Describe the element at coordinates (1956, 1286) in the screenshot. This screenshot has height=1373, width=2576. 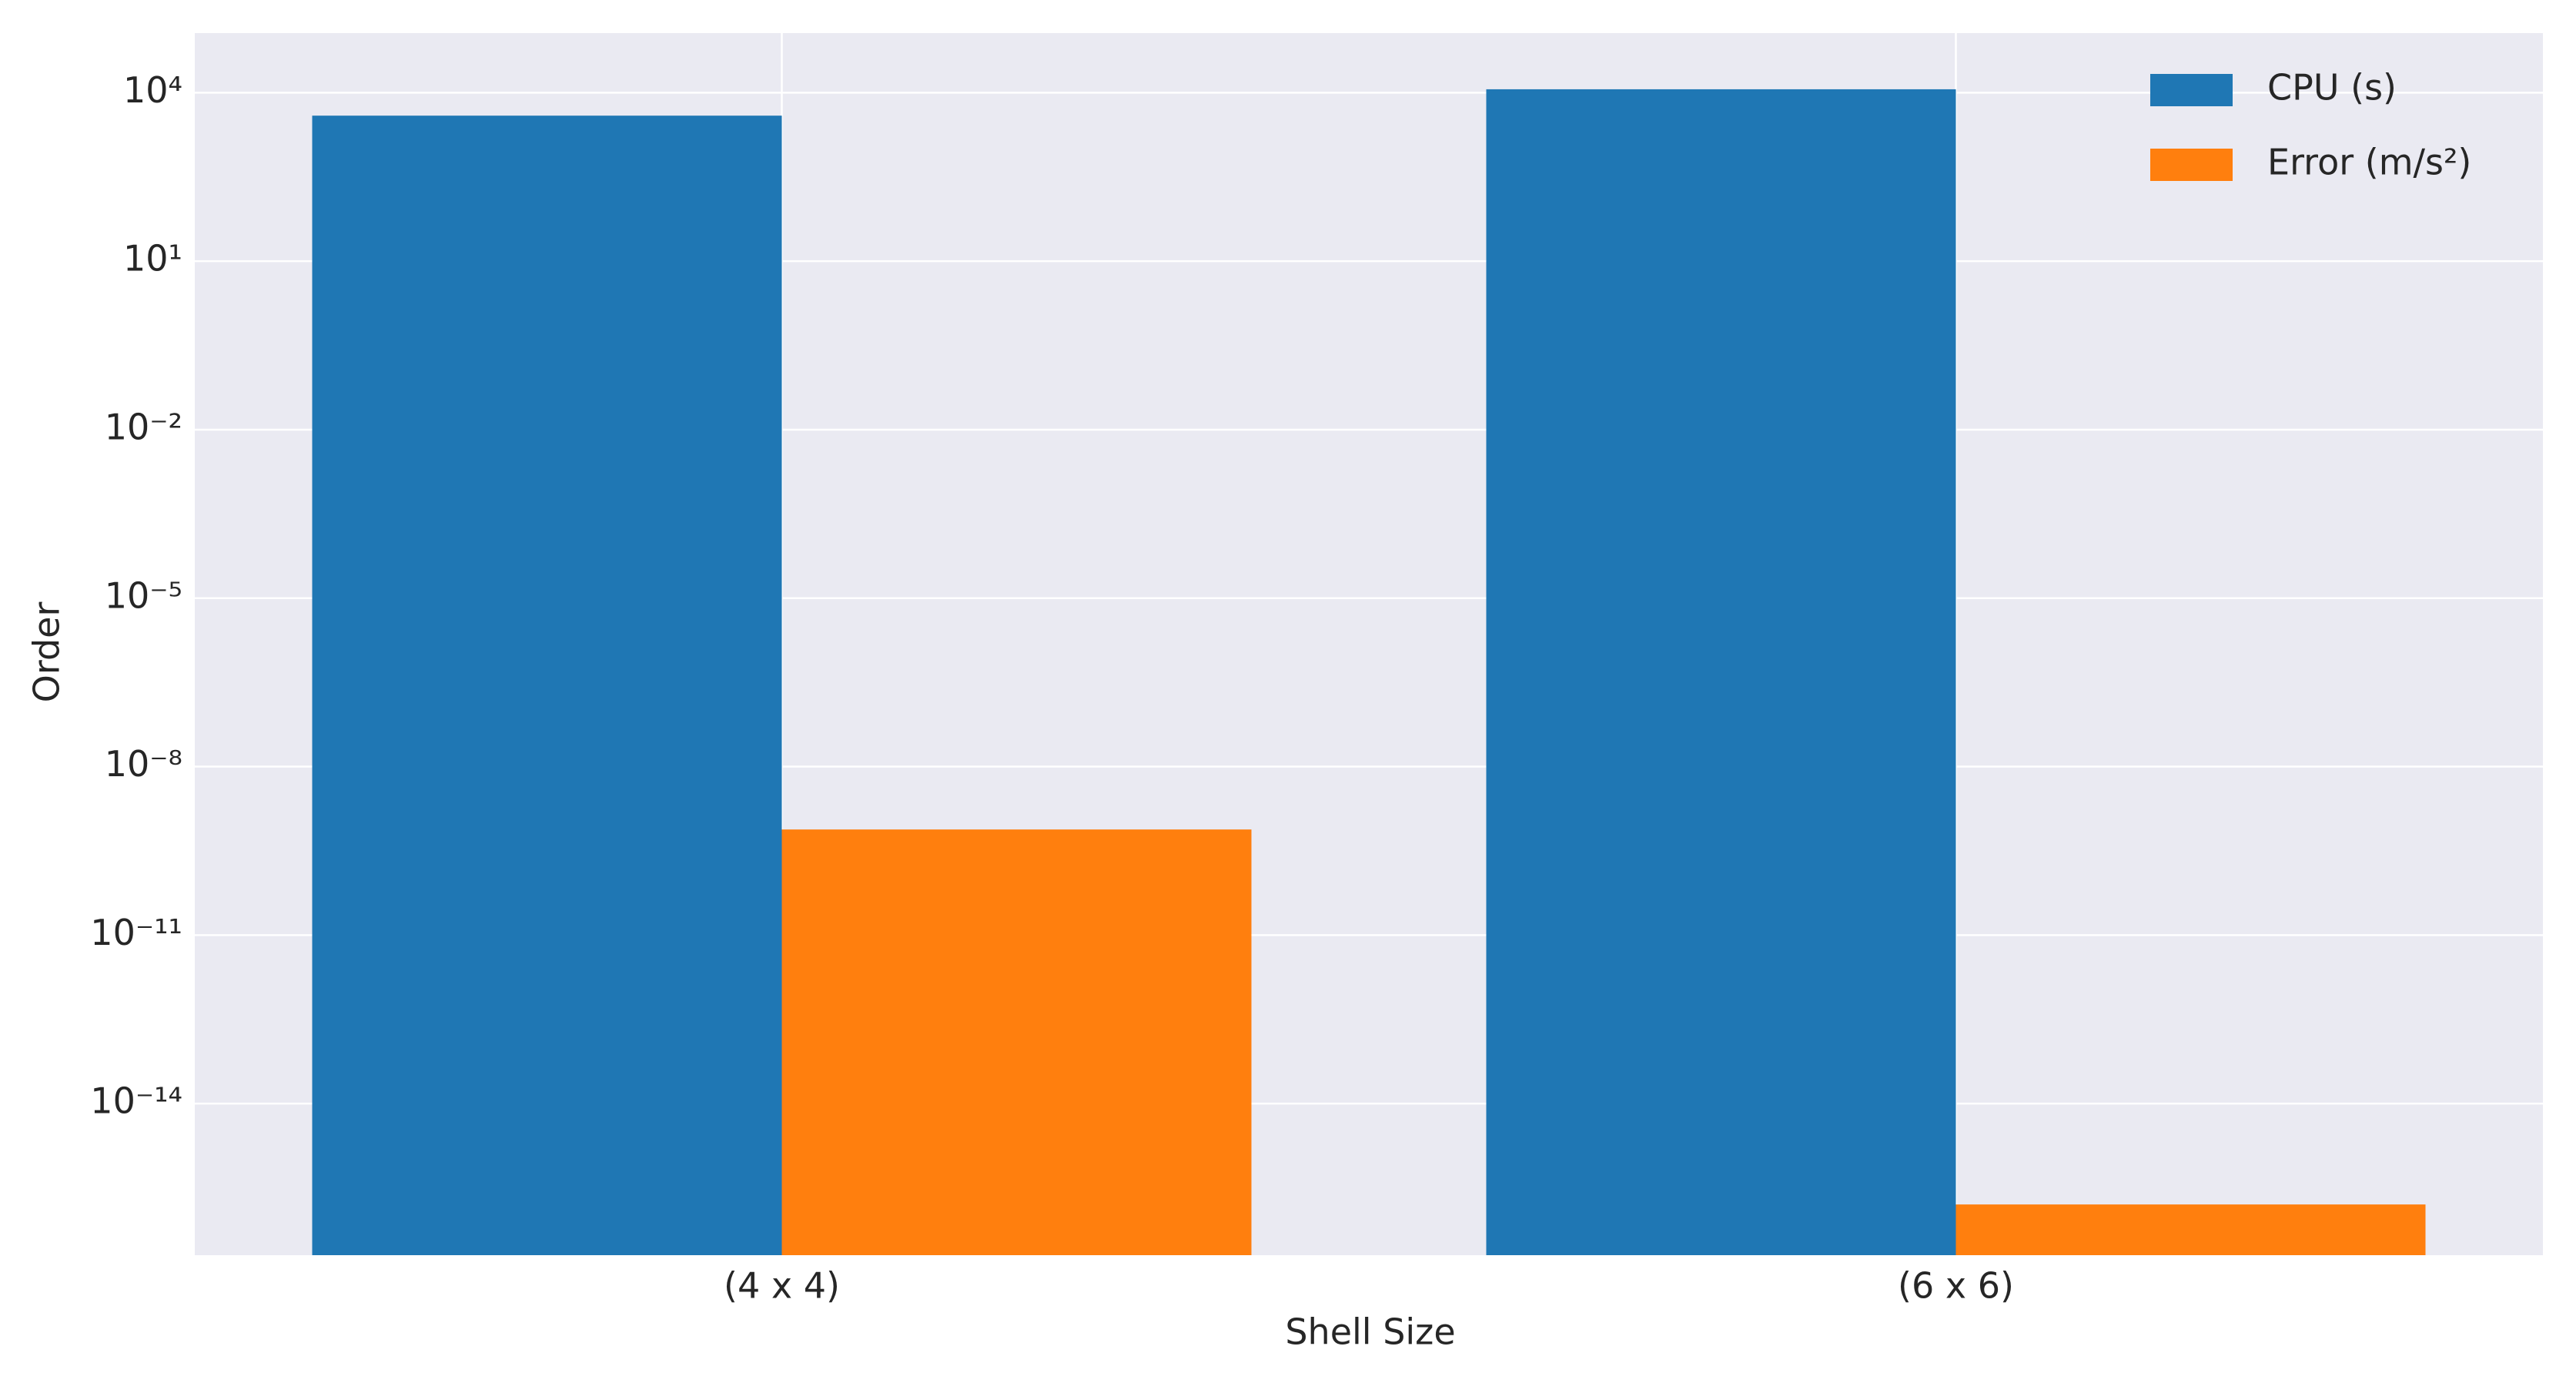
I see `x-tick-label: (6 x 6)` at that location.